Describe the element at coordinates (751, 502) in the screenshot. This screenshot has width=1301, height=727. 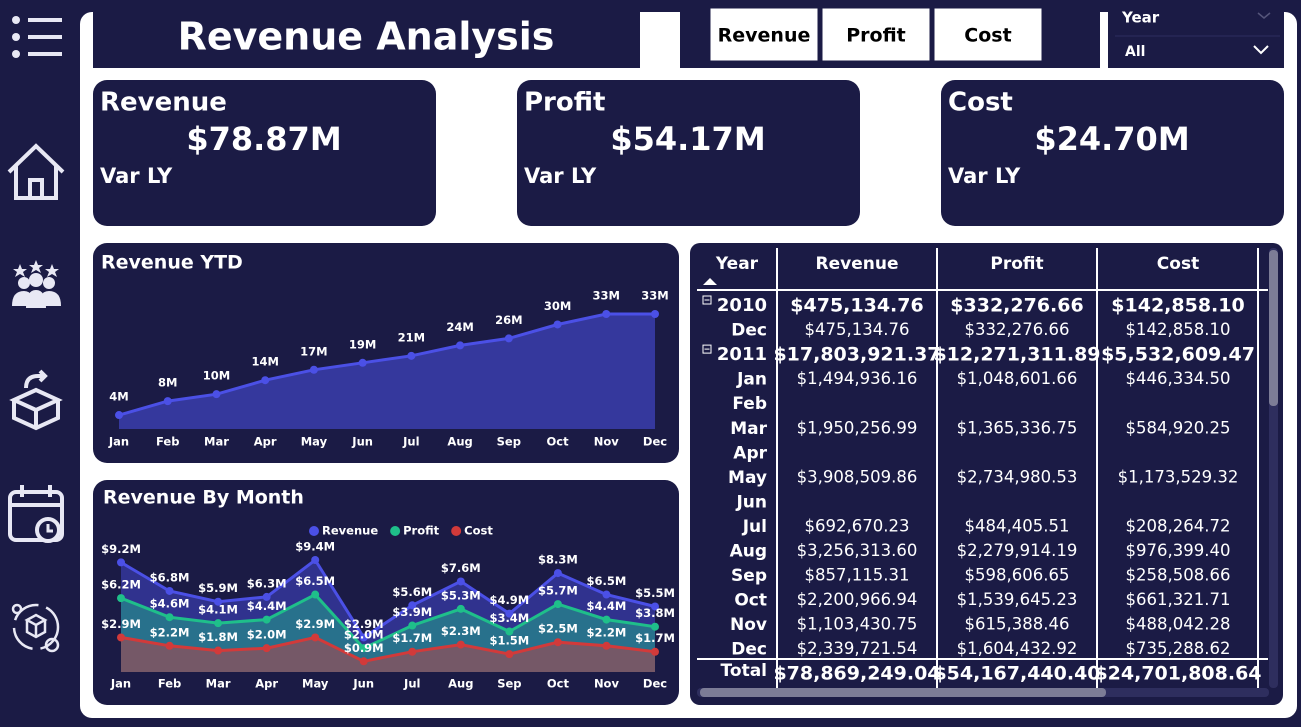
I see `row-label: Jun` at that location.